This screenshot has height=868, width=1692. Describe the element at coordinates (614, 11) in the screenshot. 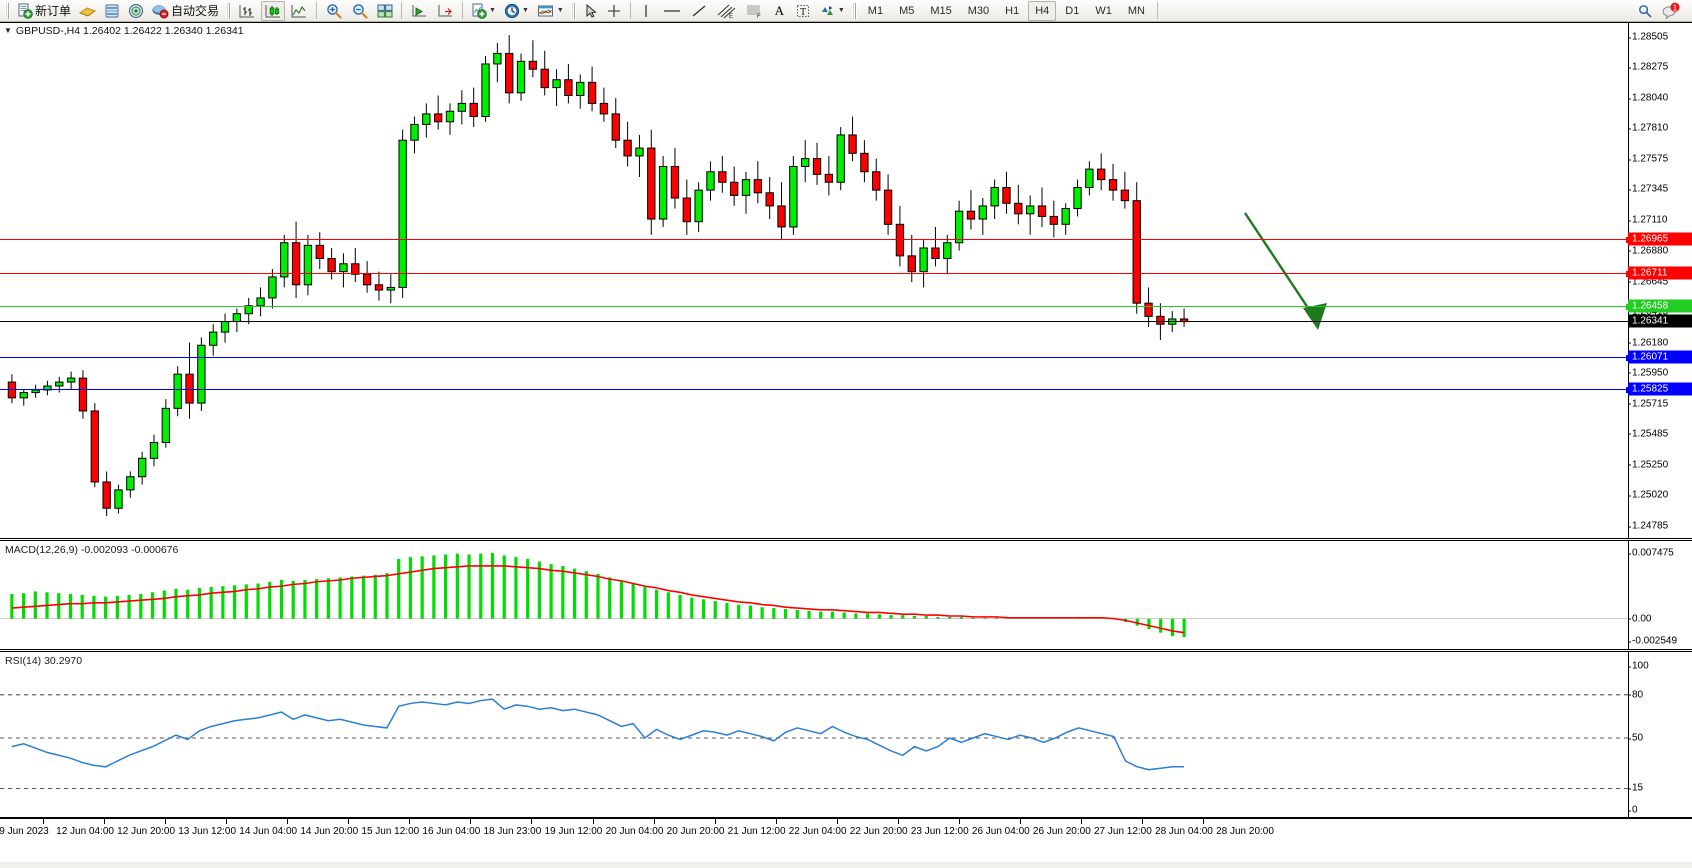

I see `crosshair-button` at that location.